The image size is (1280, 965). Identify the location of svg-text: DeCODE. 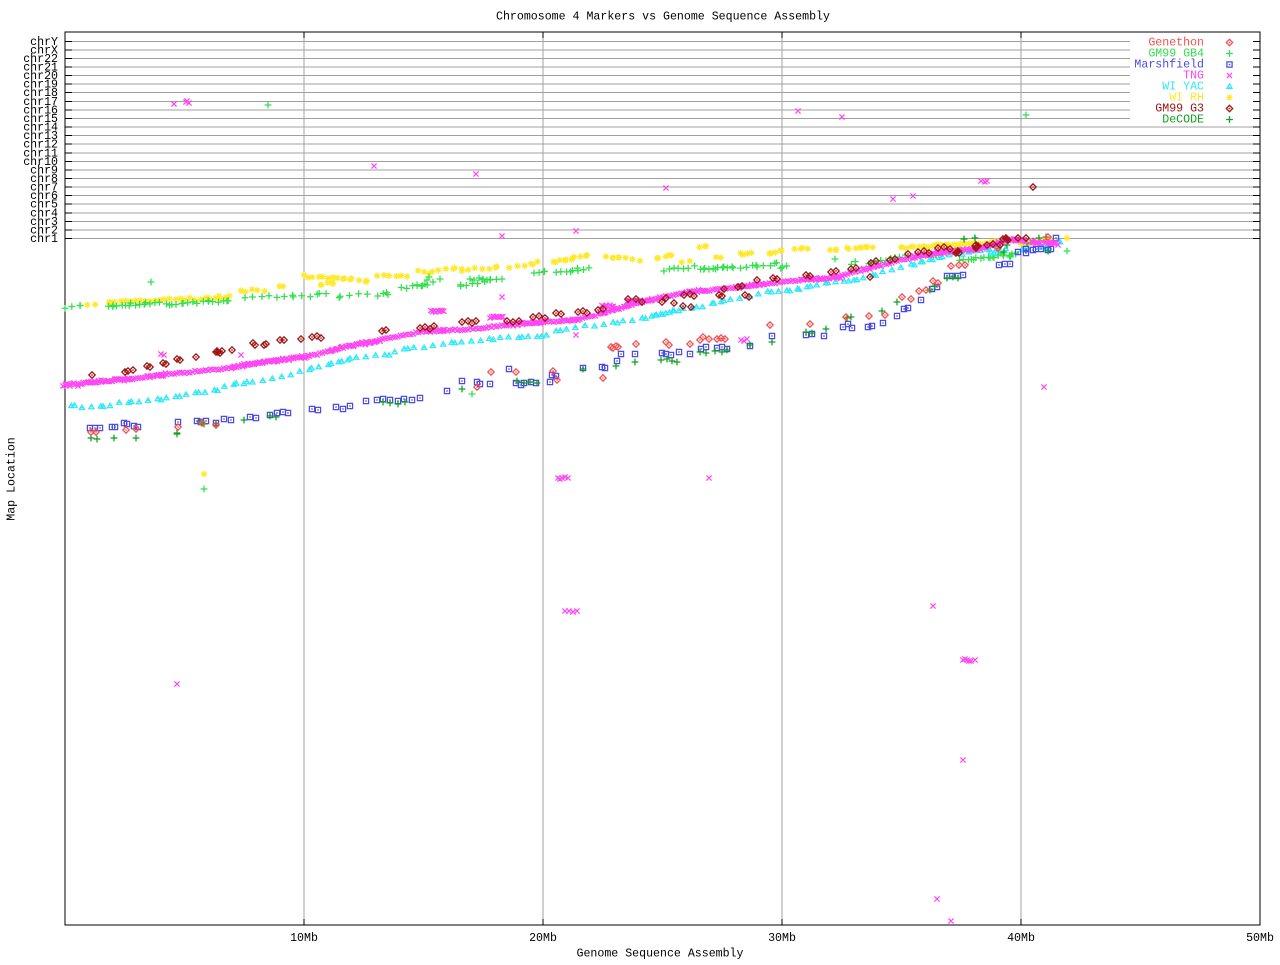
(1183, 120).